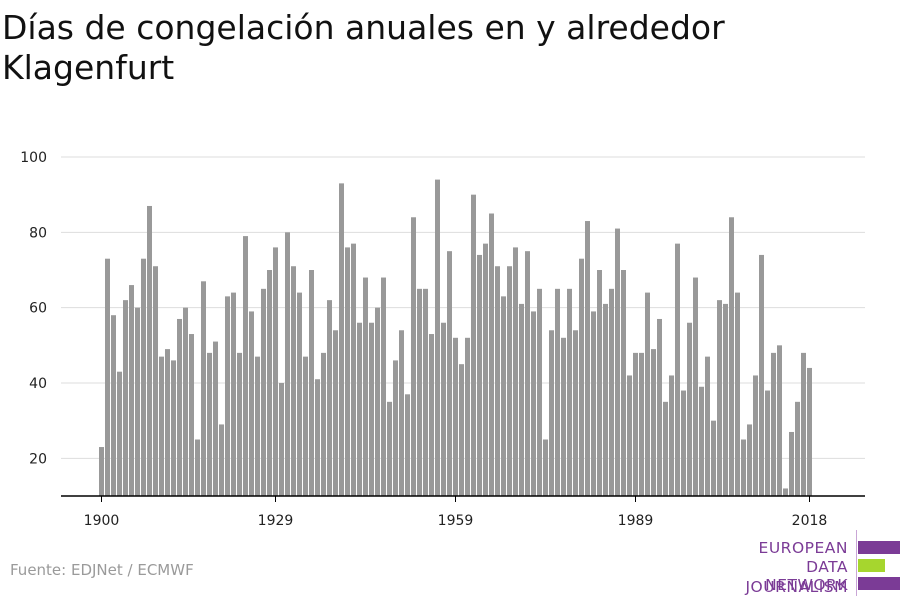 Image resolution: width=900 pixels, height=600 pixels. What do you see at coordinates (102, 521) in the screenshot?
I see `x-tick-label: 1900` at bounding box center [102, 521].